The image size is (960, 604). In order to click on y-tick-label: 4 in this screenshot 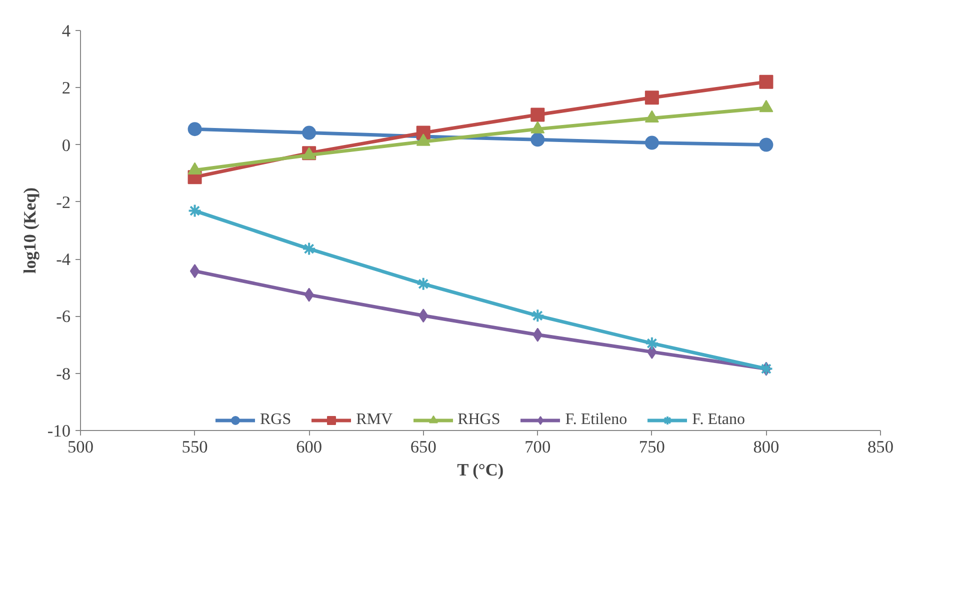, I will do `click(66, 31)`.